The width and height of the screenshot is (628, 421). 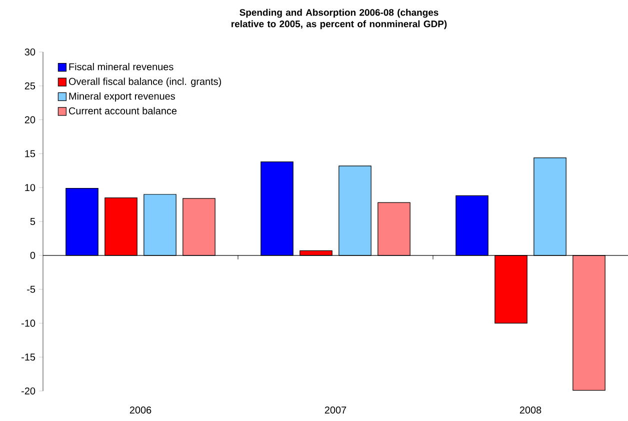 I want to click on legend-label: Fiscal mineral revenues, so click(x=121, y=66).